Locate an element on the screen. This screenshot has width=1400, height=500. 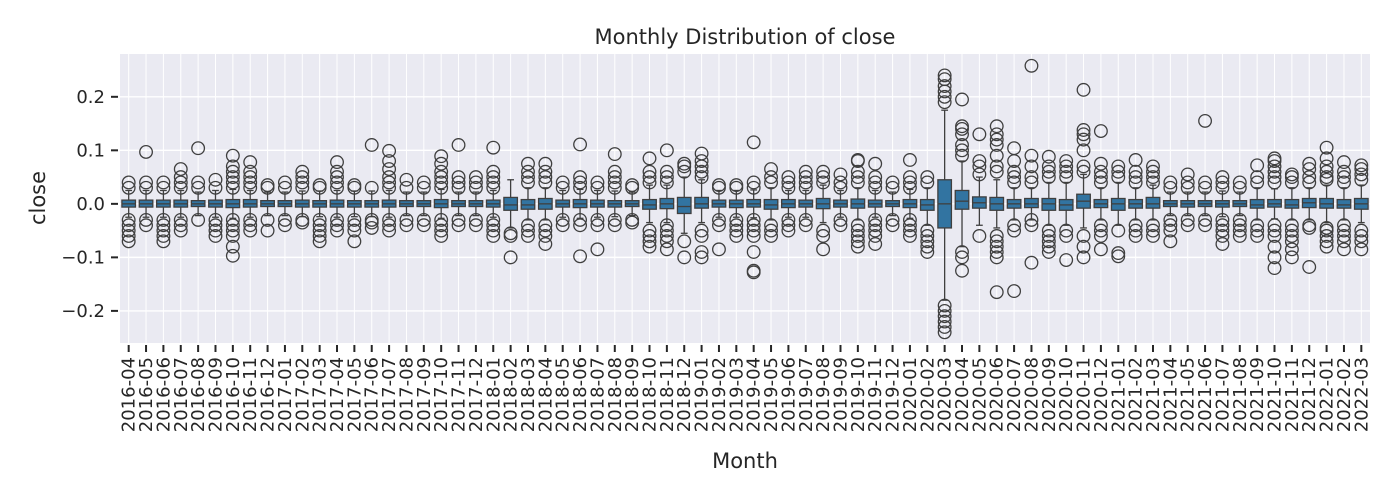
x-tick-label: 2018-01 is located at coordinates (493, 394).